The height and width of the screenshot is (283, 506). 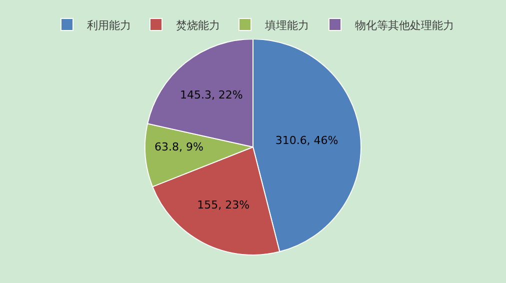 What do you see at coordinates (198, 25) in the screenshot?
I see `legend-label: 焚烧能力` at bounding box center [198, 25].